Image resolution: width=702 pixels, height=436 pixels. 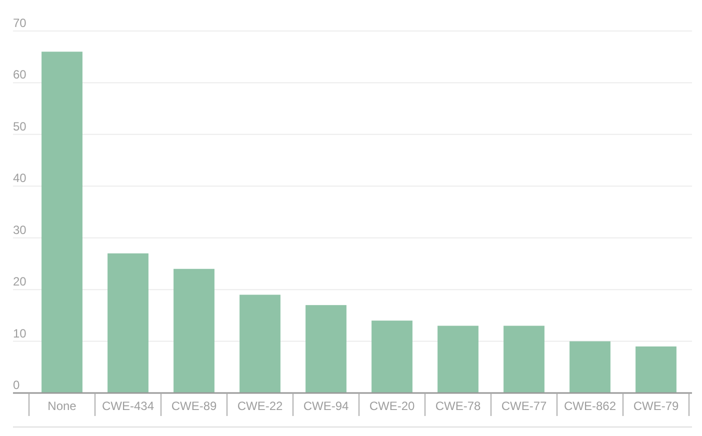 What do you see at coordinates (458, 406) in the screenshot?
I see `x-tick-label: CWE-78` at bounding box center [458, 406].